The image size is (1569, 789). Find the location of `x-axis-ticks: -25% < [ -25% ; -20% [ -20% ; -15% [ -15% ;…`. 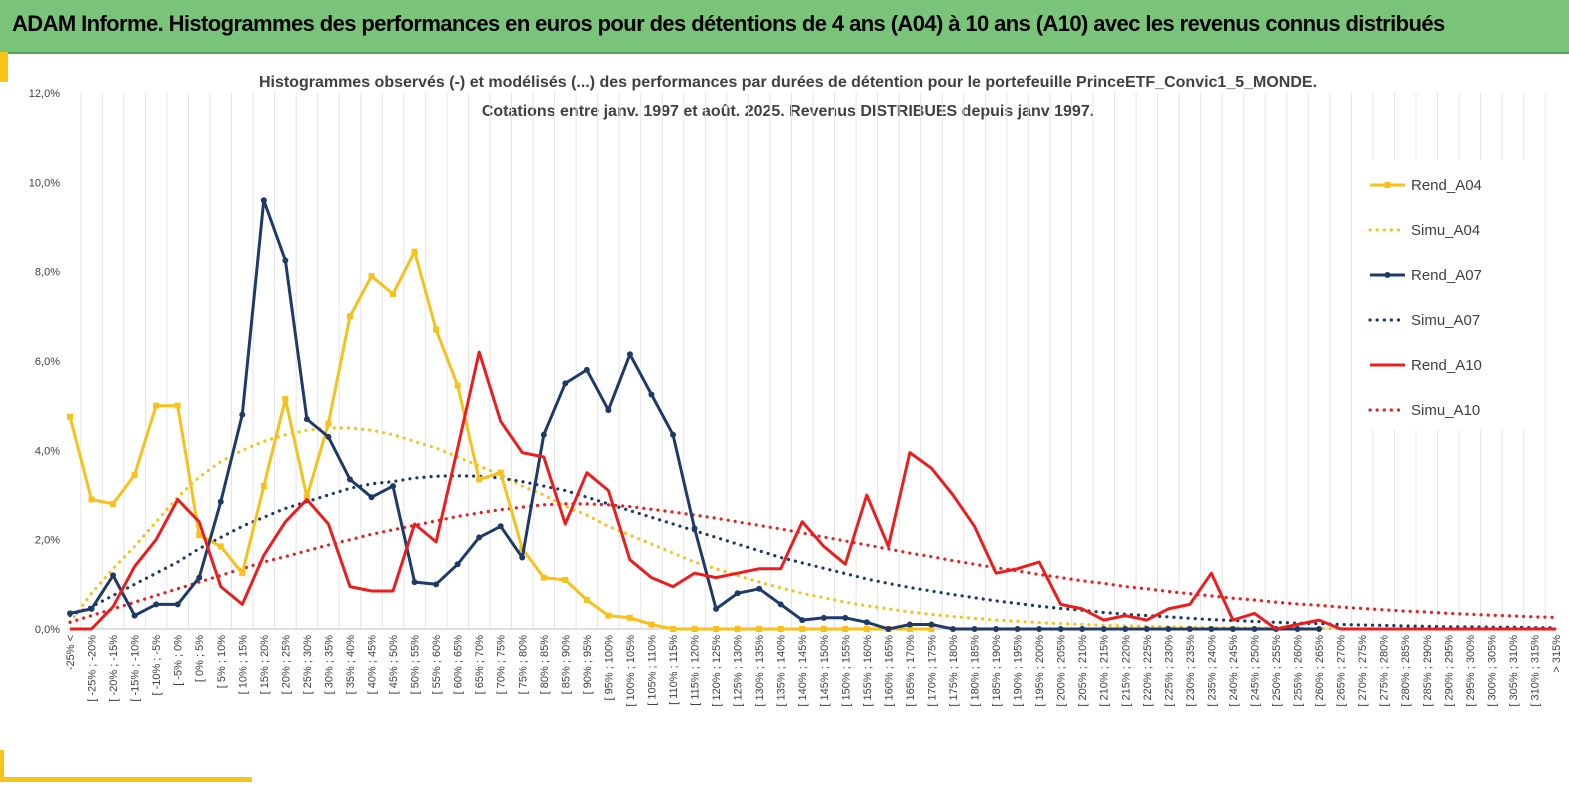

x-axis-ticks: -25% < [ -25% ; -20% [ -20% ; -15% [ -15% ;… is located at coordinates (814, 671).